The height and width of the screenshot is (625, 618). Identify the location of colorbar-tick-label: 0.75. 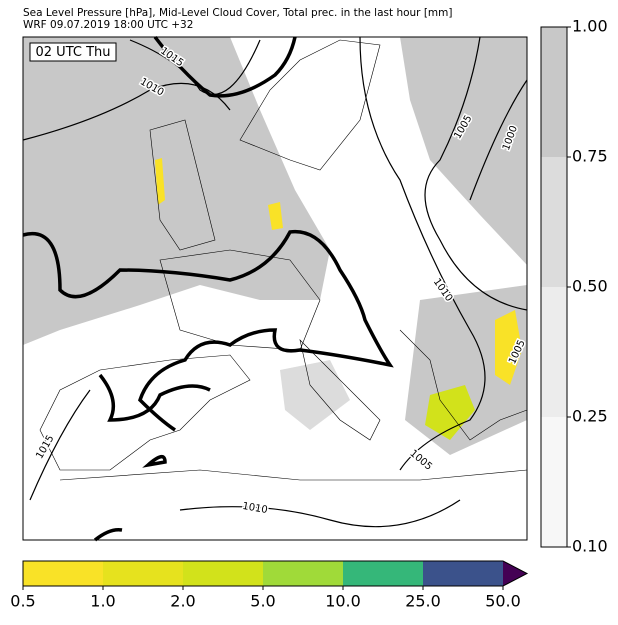
(590, 156).